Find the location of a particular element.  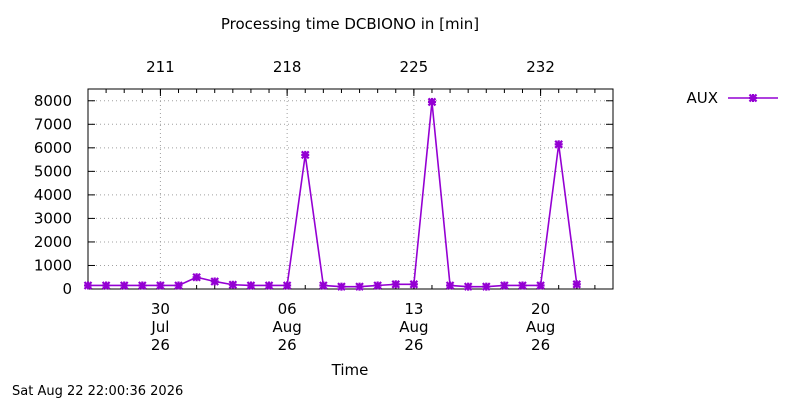

footer-timestamp: Sat Aug 22 22:00:36 2026 is located at coordinates (97, 391).